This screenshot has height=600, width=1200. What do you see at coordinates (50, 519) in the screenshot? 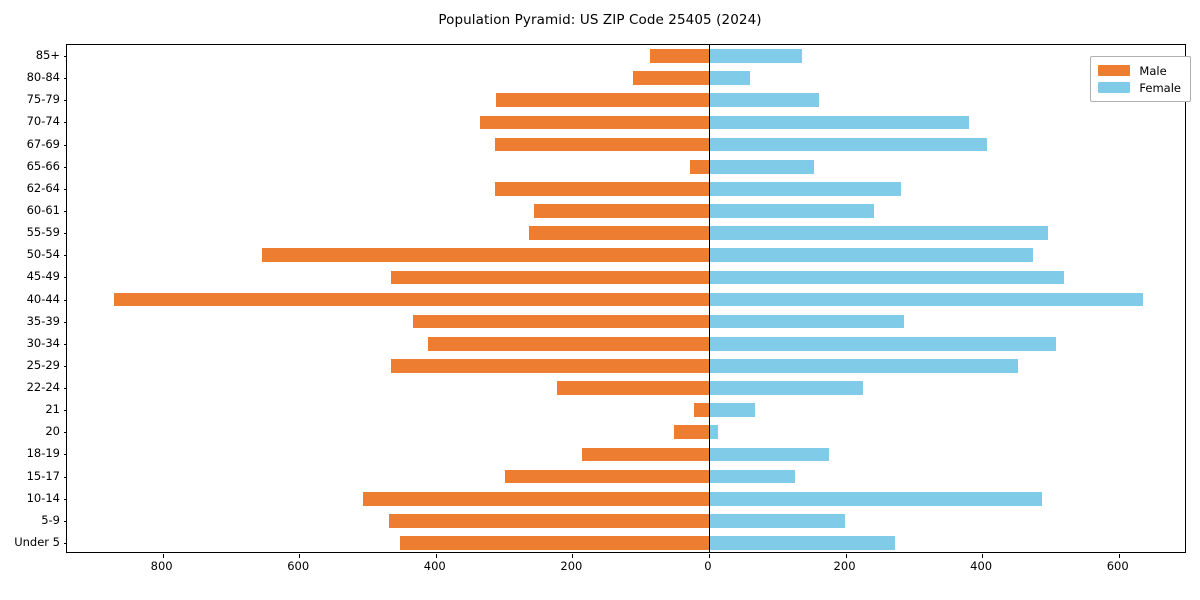
I see `y-axis-tick-label: 5-9` at bounding box center [50, 519].